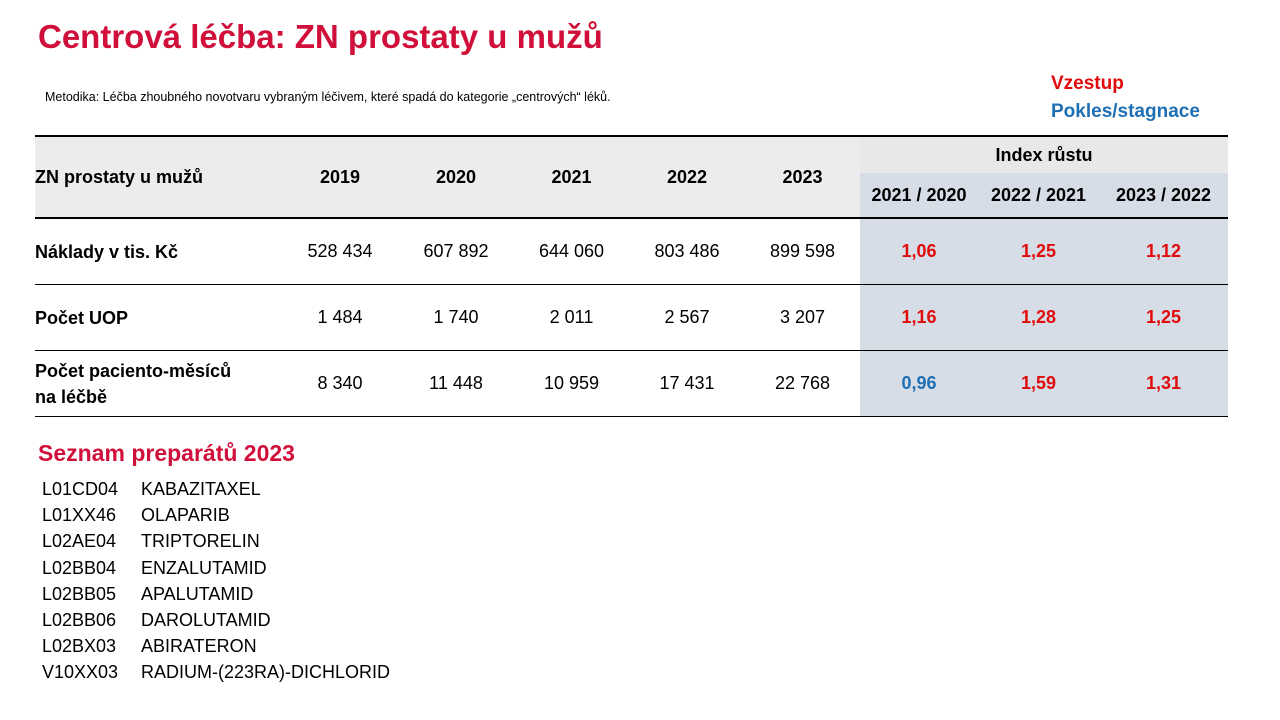 This screenshot has height=720, width=1280. I want to click on list-item: L02BB06 DAROLUTAMID, so click(216, 620).